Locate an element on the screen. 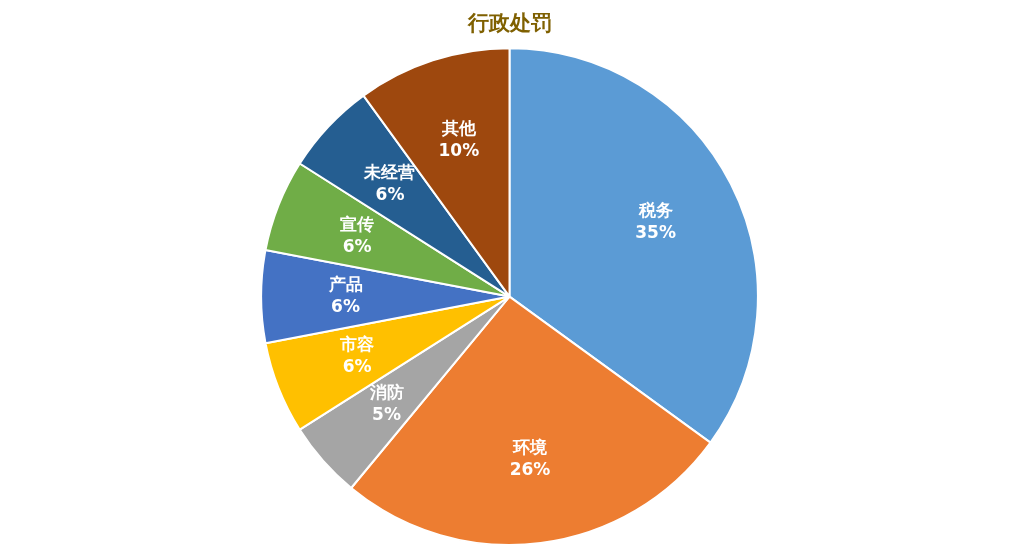 The height and width of the screenshot is (560, 1019). slice-label: 其他 is located at coordinates (458, 128).